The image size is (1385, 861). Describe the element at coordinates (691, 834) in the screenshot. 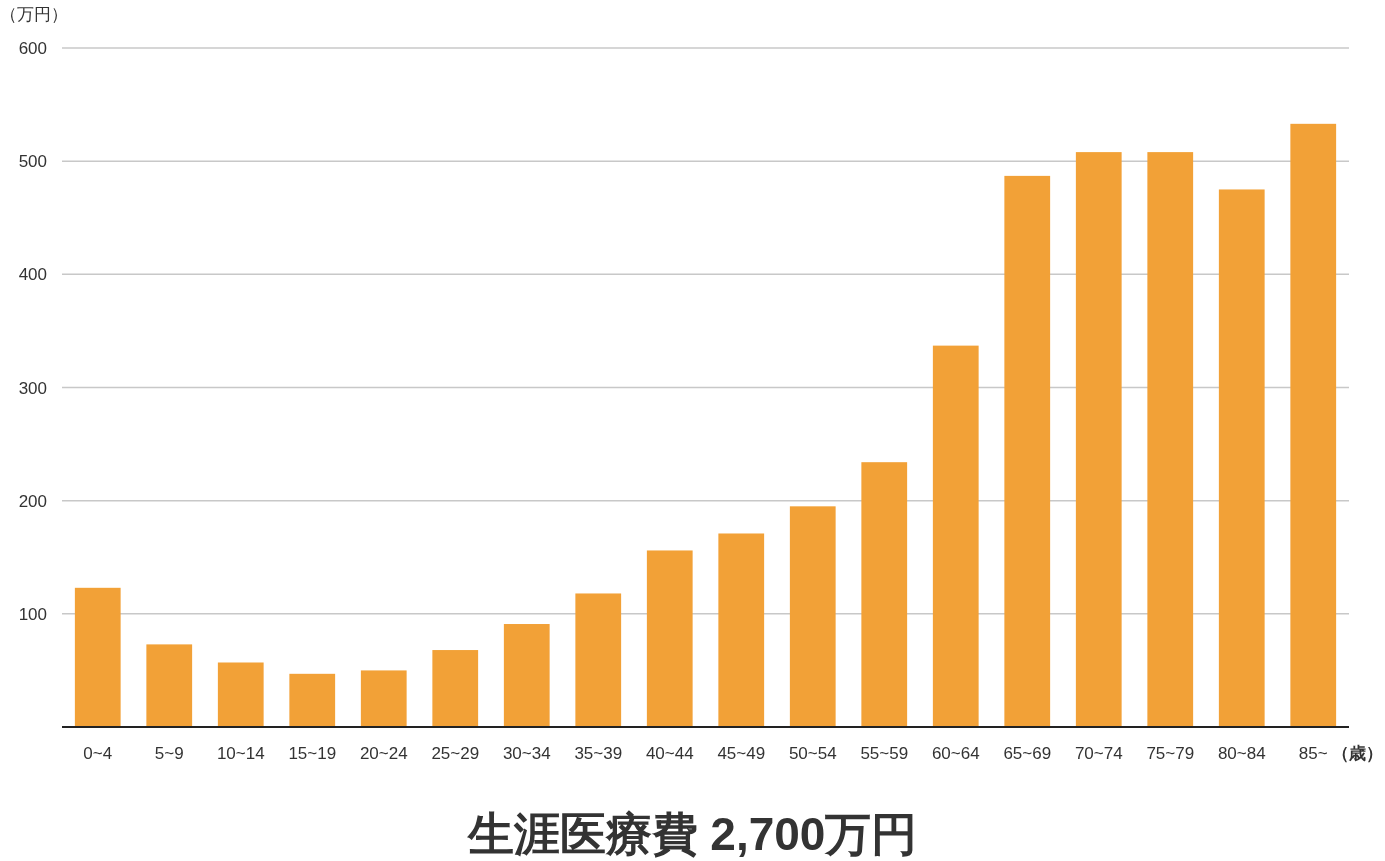

I see `text: 生涯医療費 2,700万円` at that location.